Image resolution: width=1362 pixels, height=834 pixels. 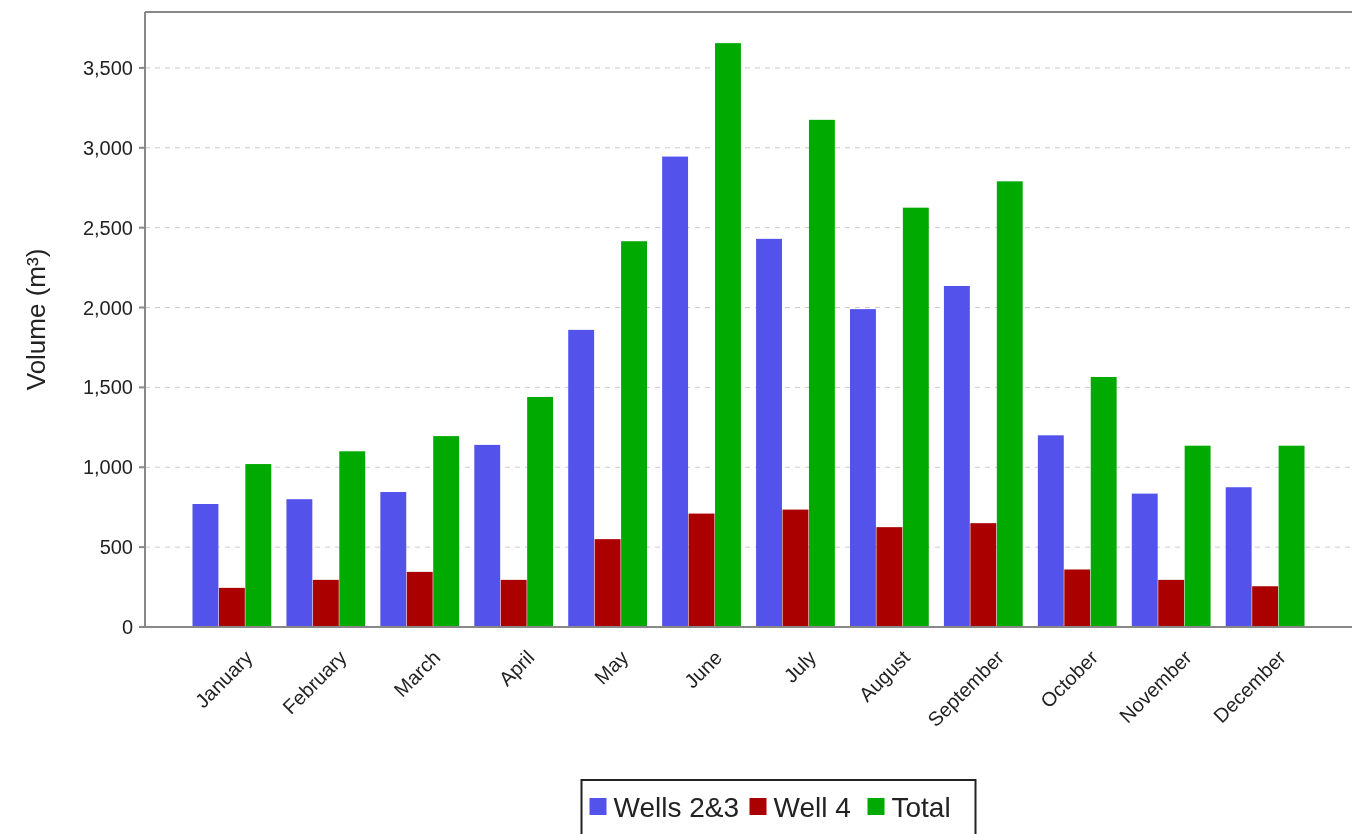 What do you see at coordinates (107, 67) in the screenshot?
I see `y-tick-label: 3,500` at bounding box center [107, 67].